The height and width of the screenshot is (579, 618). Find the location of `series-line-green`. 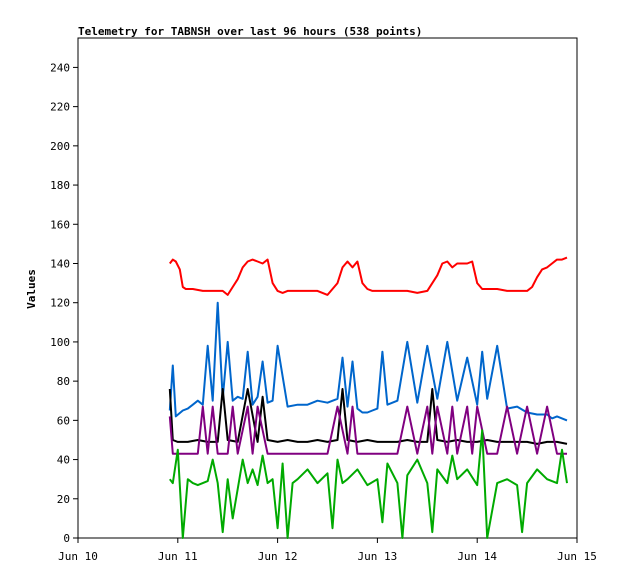

series-line-green is located at coordinates (368, 484).